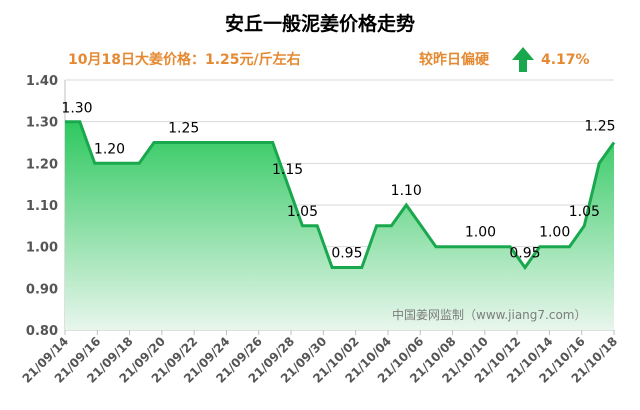 Image resolution: width=640 pixels, height=410 pixels. Describe the element at coordinates (42, 81) in the screenshot. I see `y-tick-label: 1.40` at that location.